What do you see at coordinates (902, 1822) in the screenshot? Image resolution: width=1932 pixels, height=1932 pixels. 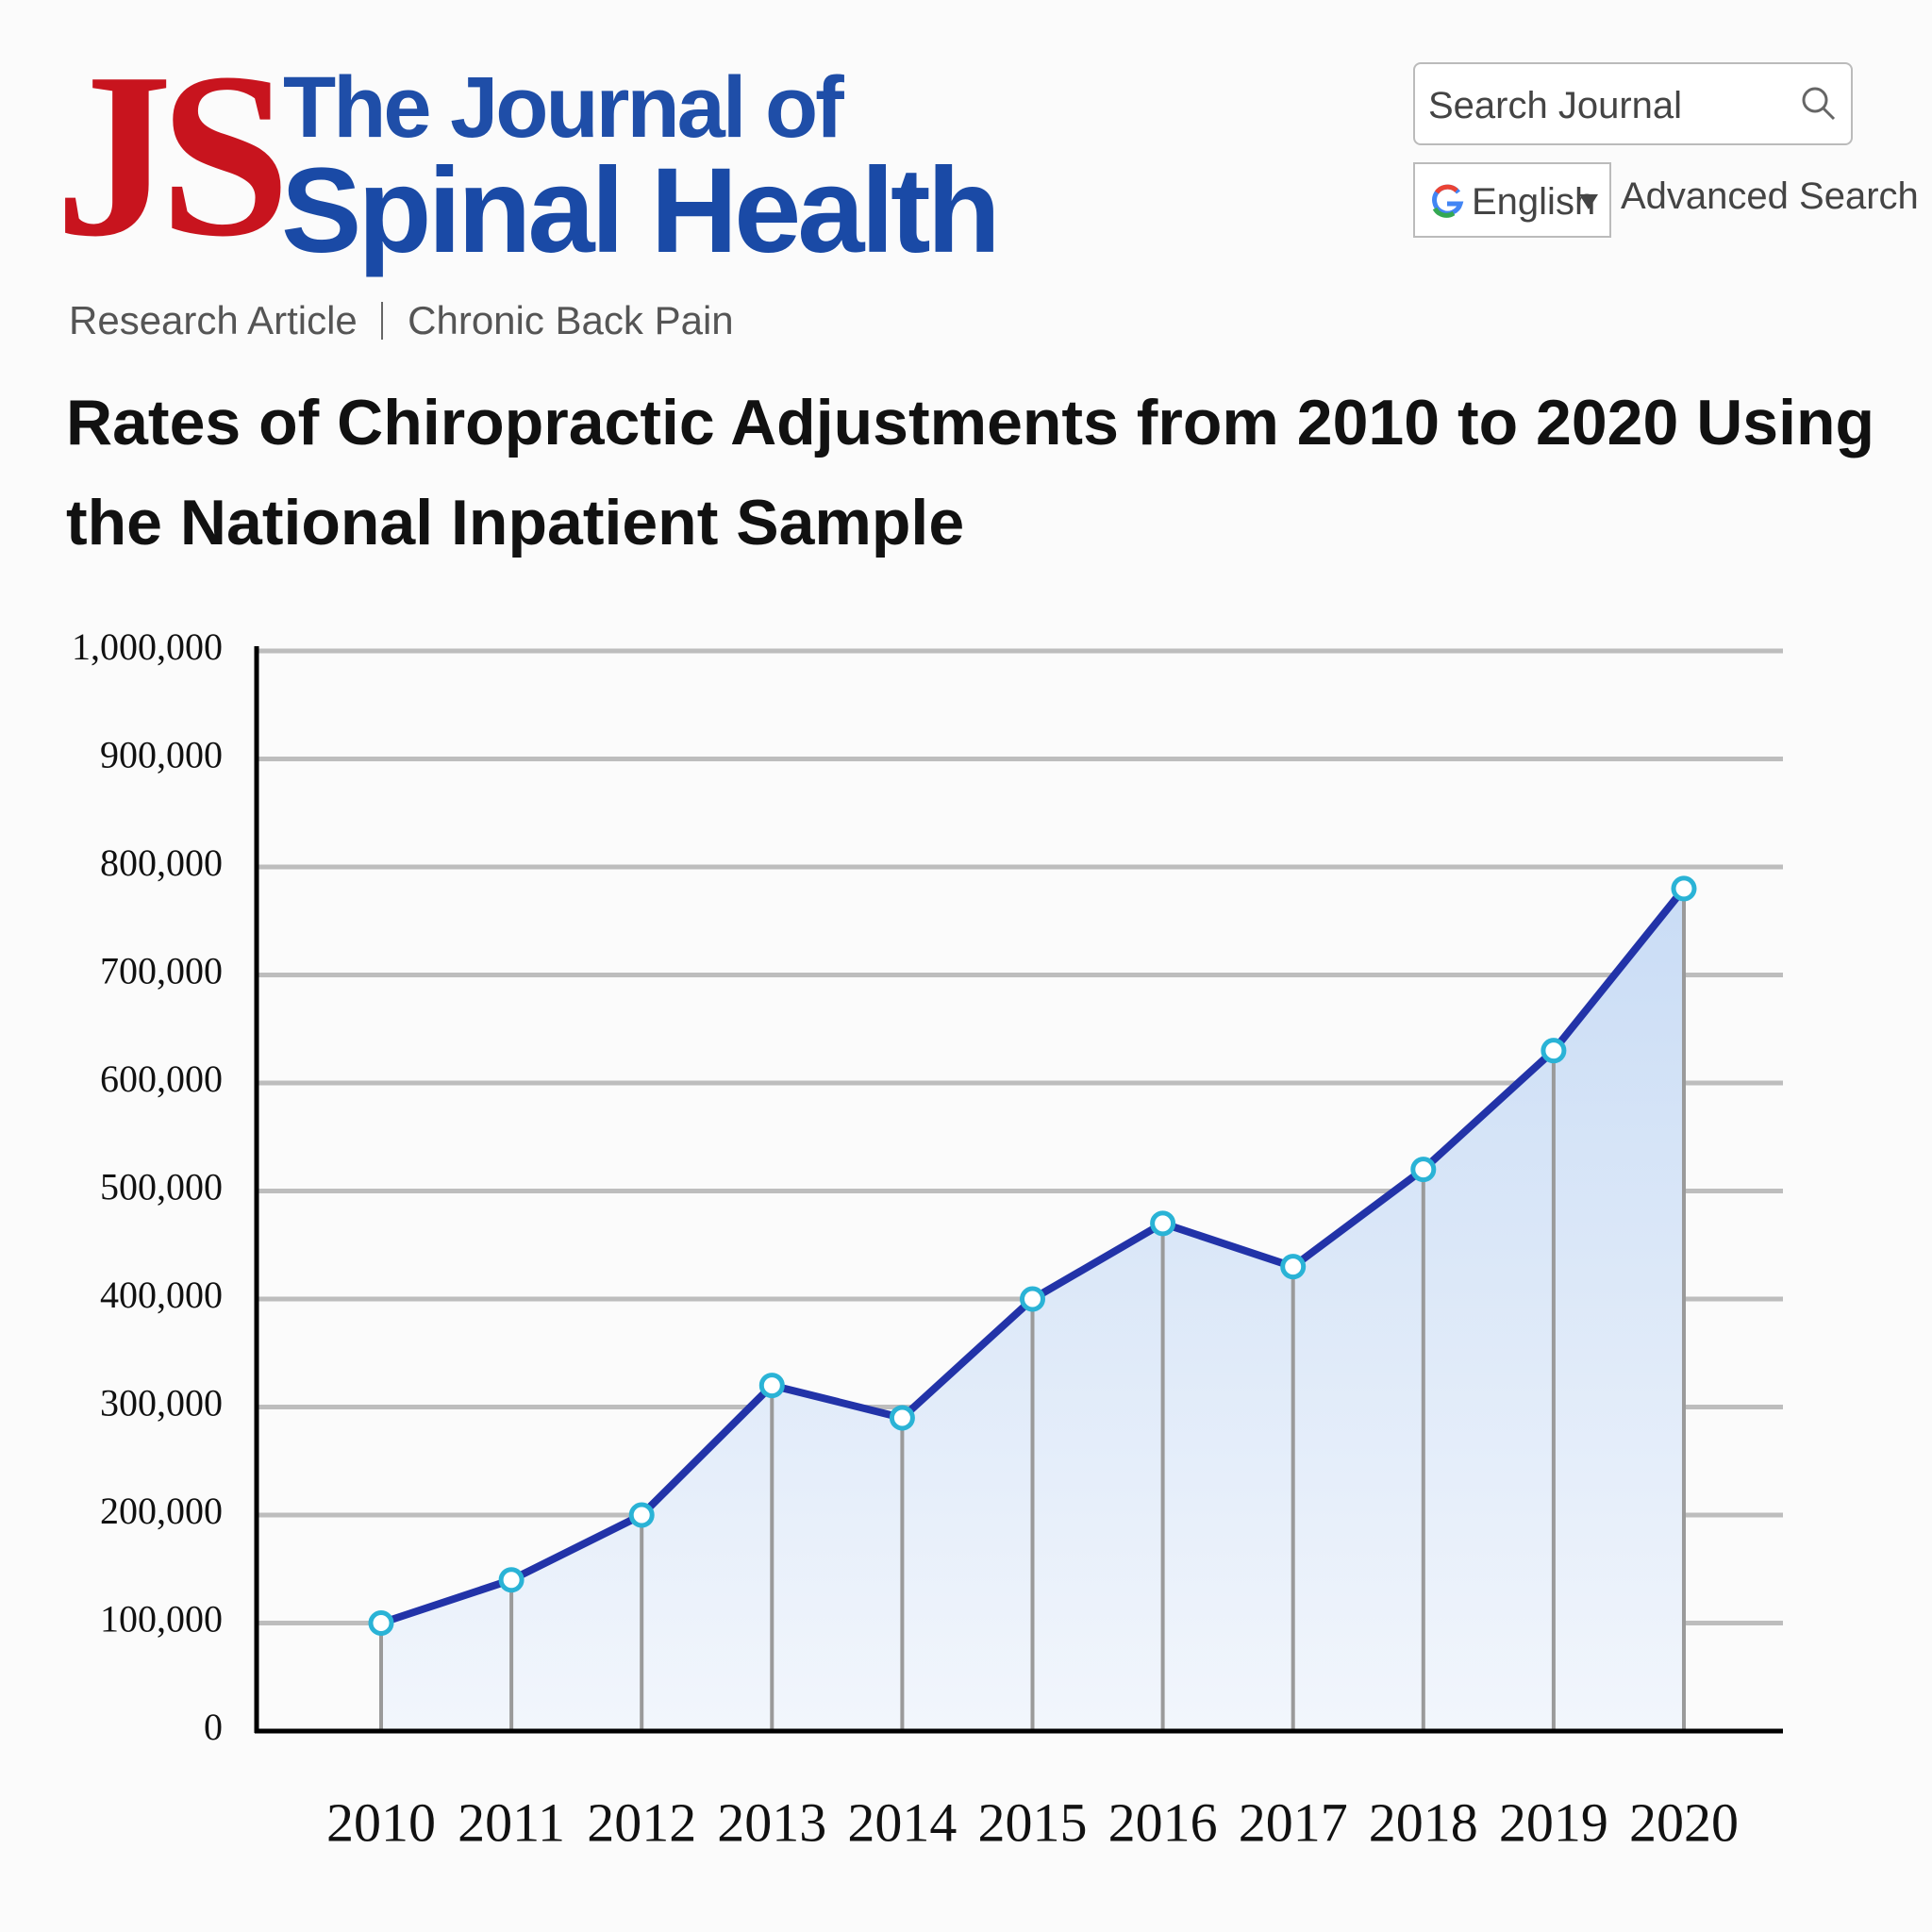 I see `x-tick-label: 2014` at bounding box center [902, 1822].